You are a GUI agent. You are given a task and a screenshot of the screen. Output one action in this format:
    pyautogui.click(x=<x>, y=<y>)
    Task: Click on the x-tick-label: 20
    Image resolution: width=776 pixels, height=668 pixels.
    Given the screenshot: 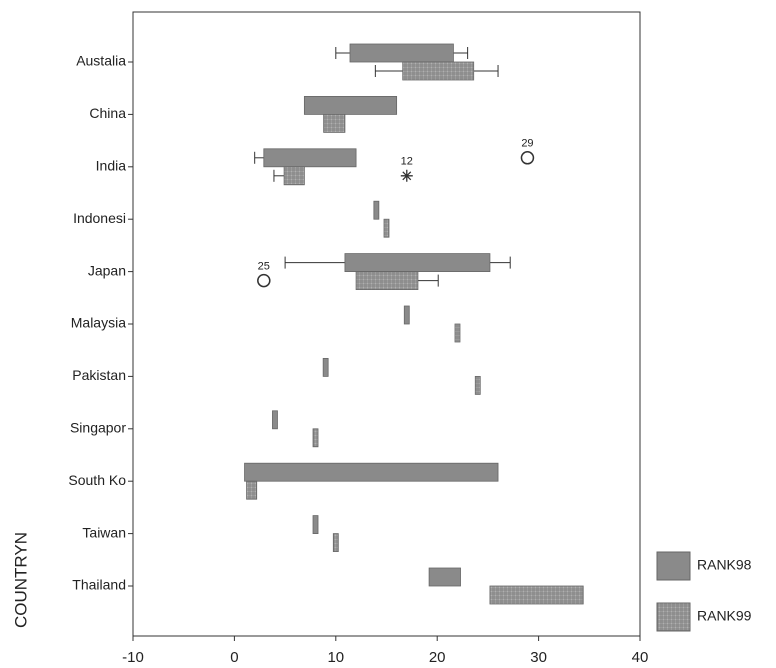 What is the action you would take?
    pyautogui.click(x=437, y=657)
    